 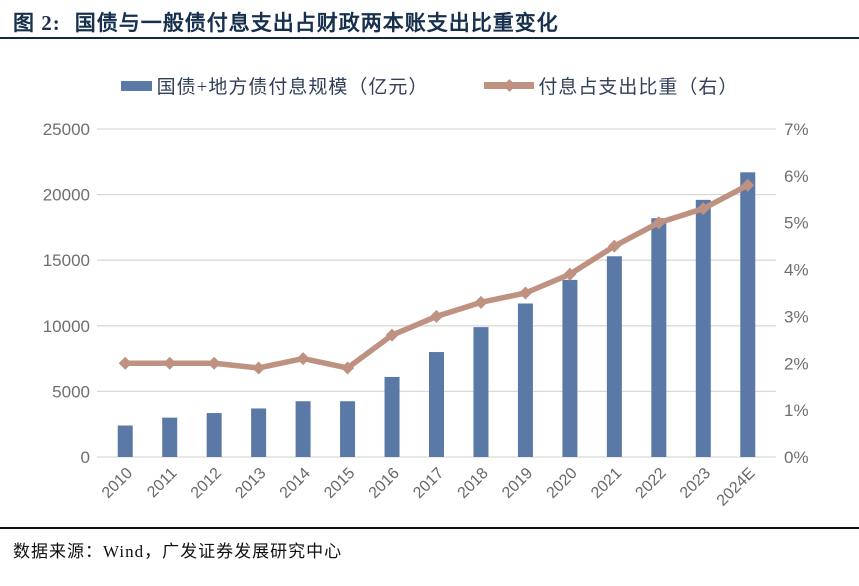 What do you see at coordinates (85, 457) in the screenshot?
I see `svg-text: 0` at bounding box center [85, 457].